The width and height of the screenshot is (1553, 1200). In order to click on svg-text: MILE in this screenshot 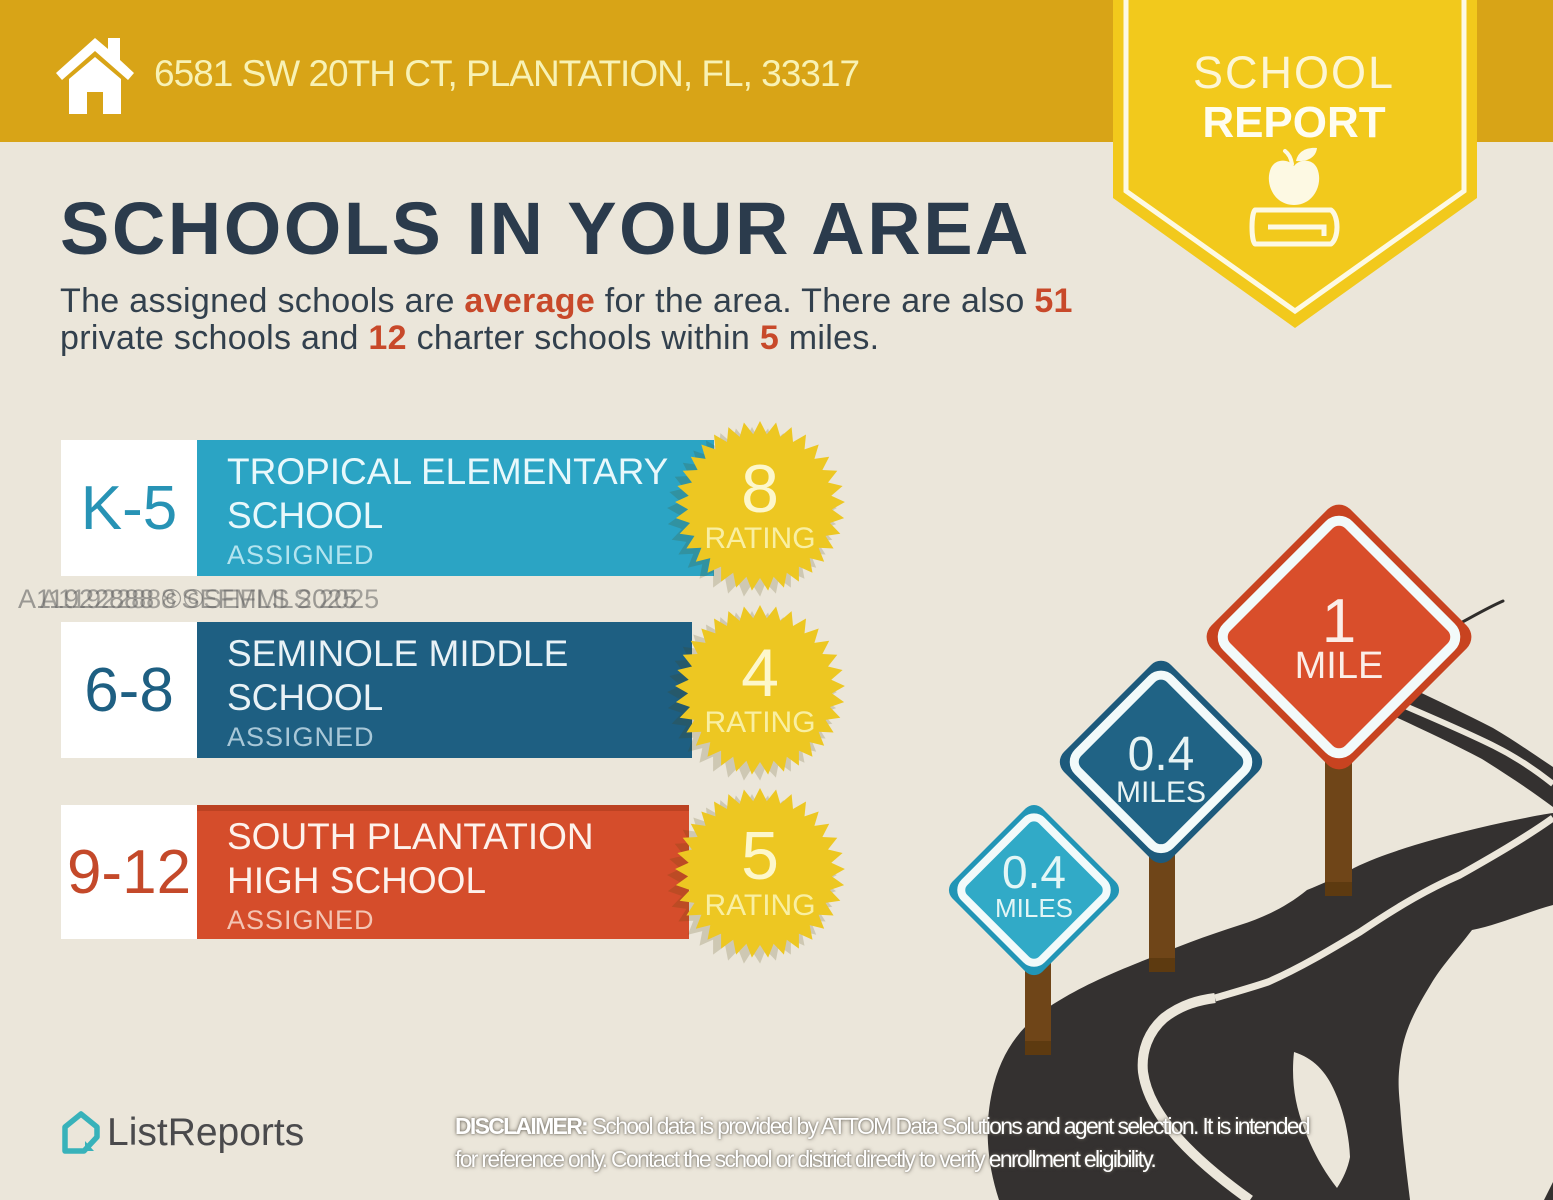, I will do `click(1339, 666)`.